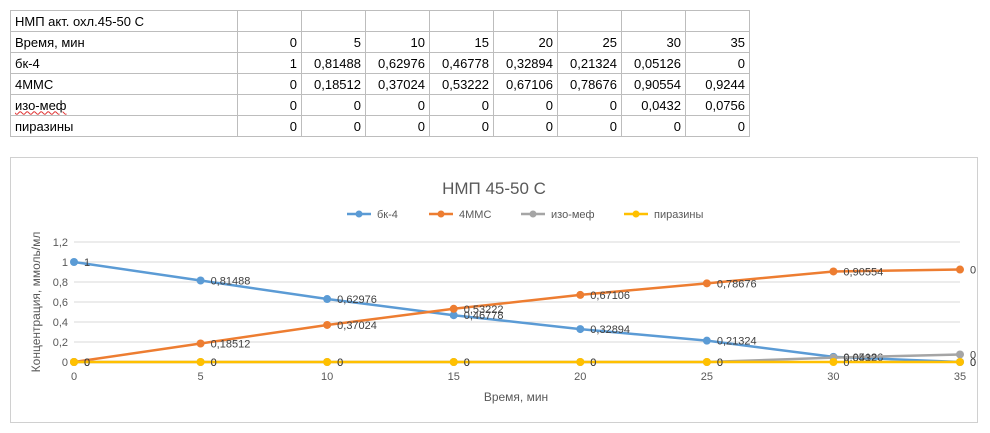  Describe the element at coordinates (124, 126) in the screenshot. I see `row-label-cell: пиразины` at that location.